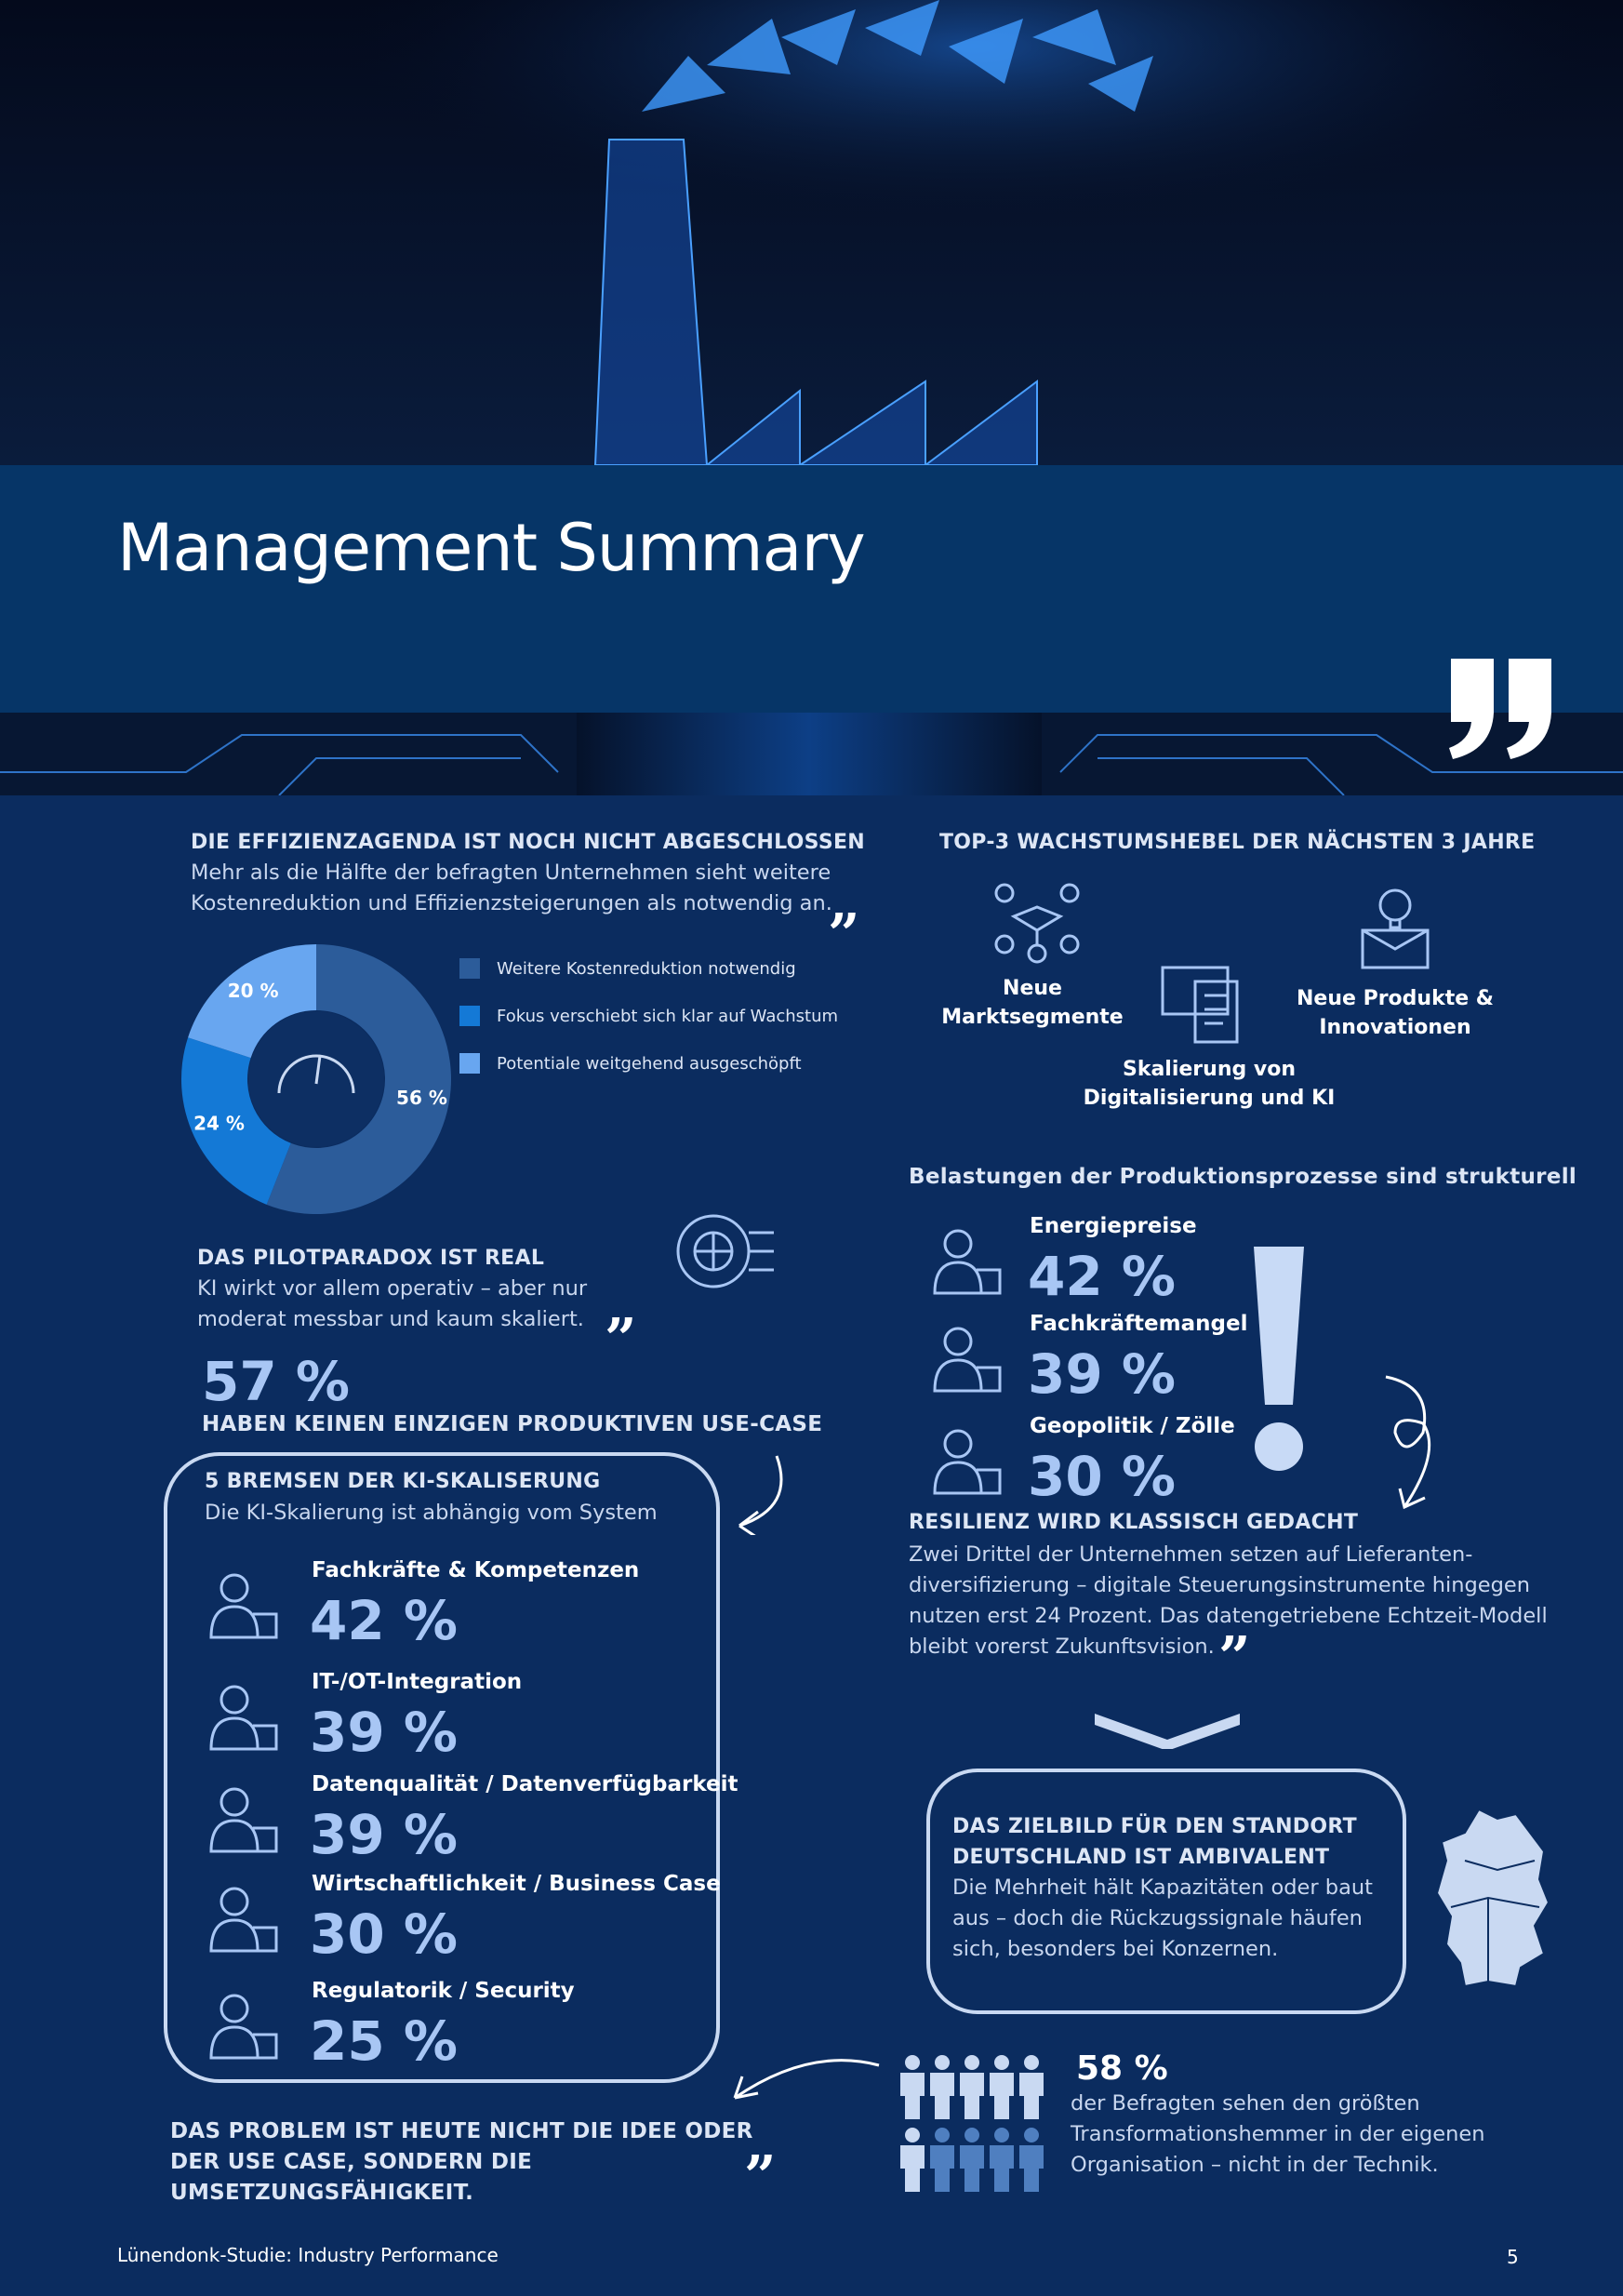 The width and height of the screenshot is (1623, 2296). I want to click on legend-label: Potentiale weitgehend ausgeschöpft, so click(649, 1063).